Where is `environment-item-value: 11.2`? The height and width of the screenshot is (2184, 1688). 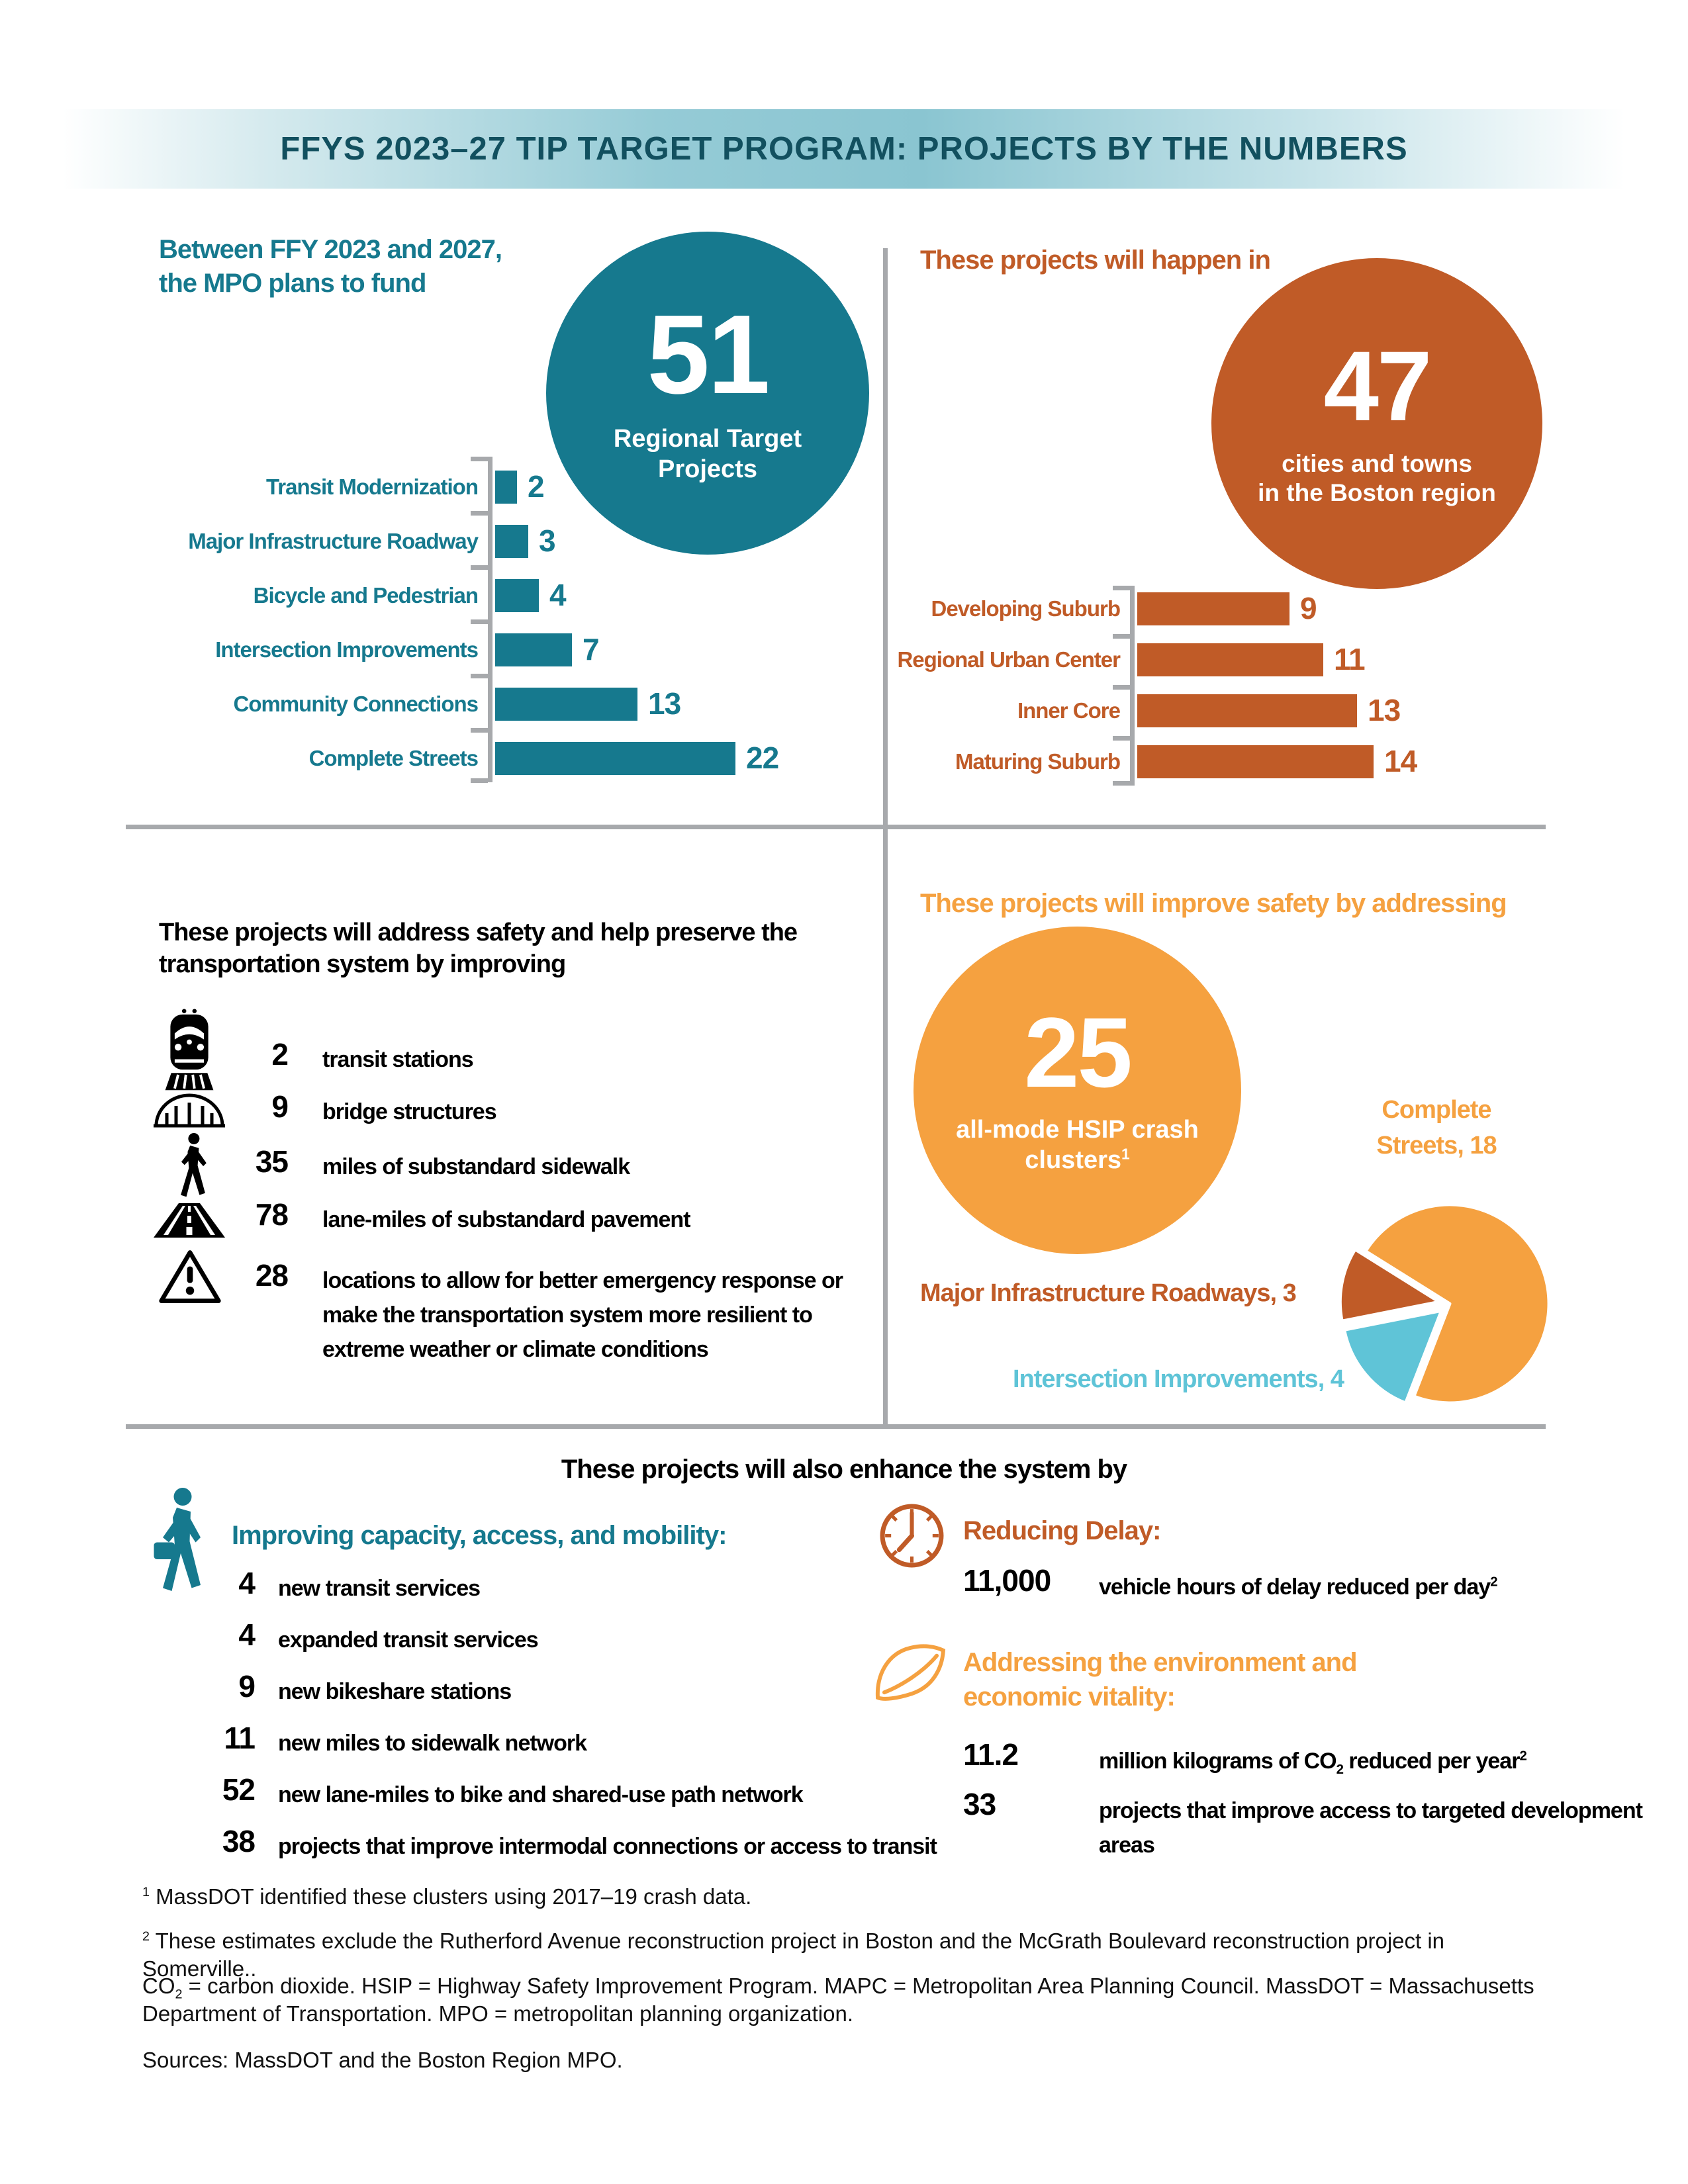 environment-item-value: 11.2 is located at coordinates (991, 1755).